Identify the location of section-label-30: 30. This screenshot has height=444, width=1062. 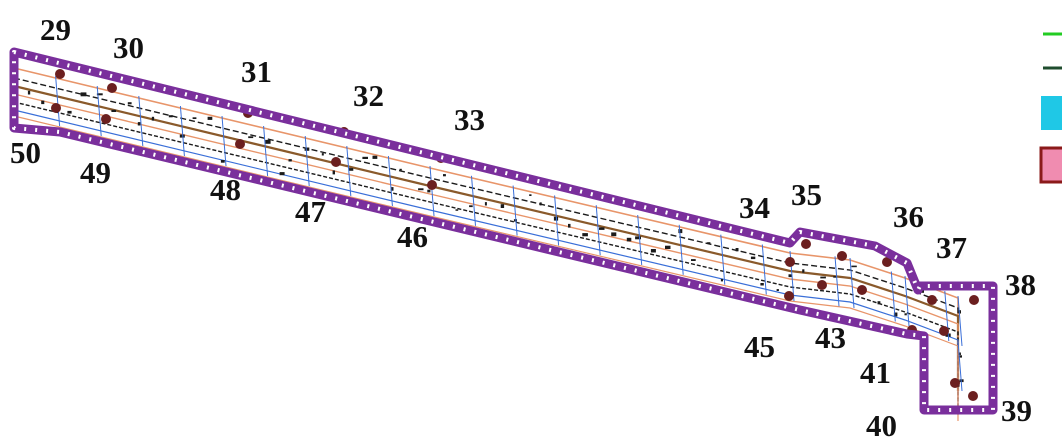
(128, 47).